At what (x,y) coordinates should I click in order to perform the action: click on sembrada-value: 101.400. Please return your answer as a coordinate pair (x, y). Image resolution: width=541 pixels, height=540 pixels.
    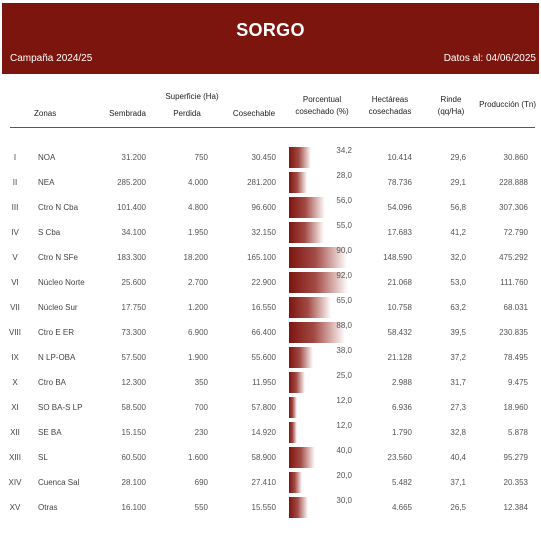
    Looking at the image, I should click on (131, 207).